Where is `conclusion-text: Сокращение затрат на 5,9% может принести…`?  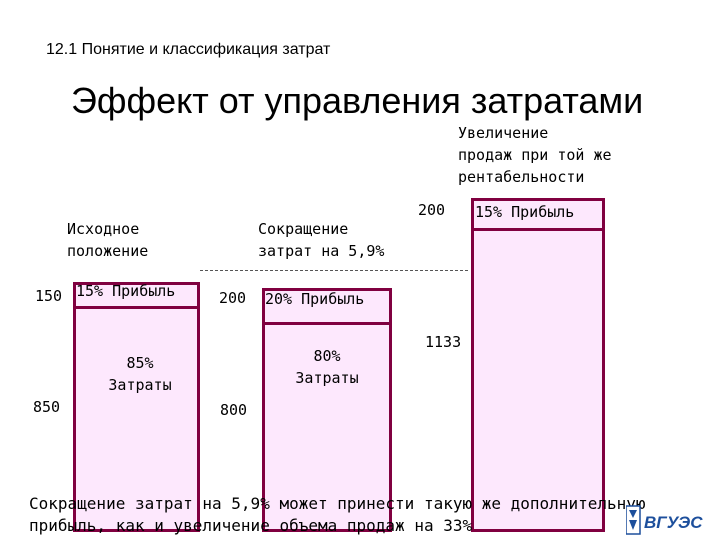 conclusion-text: Сокращение затрат на 5,9% может принести… is located at coordinates (349, 515).